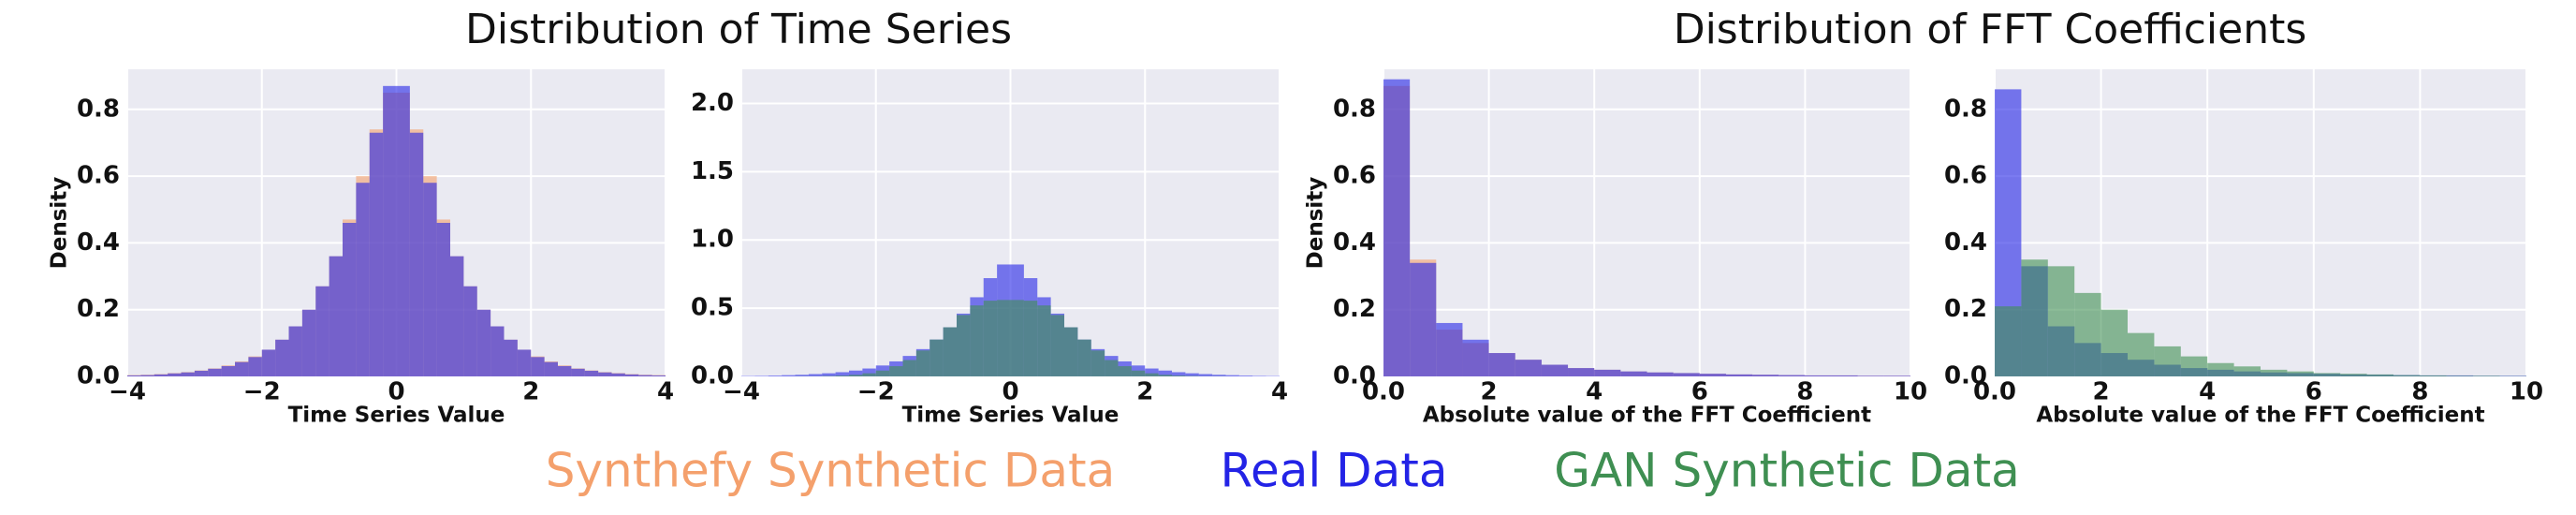 This screenshot has width=2576, height=515. Describe the element at coordinates (713, 308) in the screenshot. I see `y-tick-label: 0.5` at that location.